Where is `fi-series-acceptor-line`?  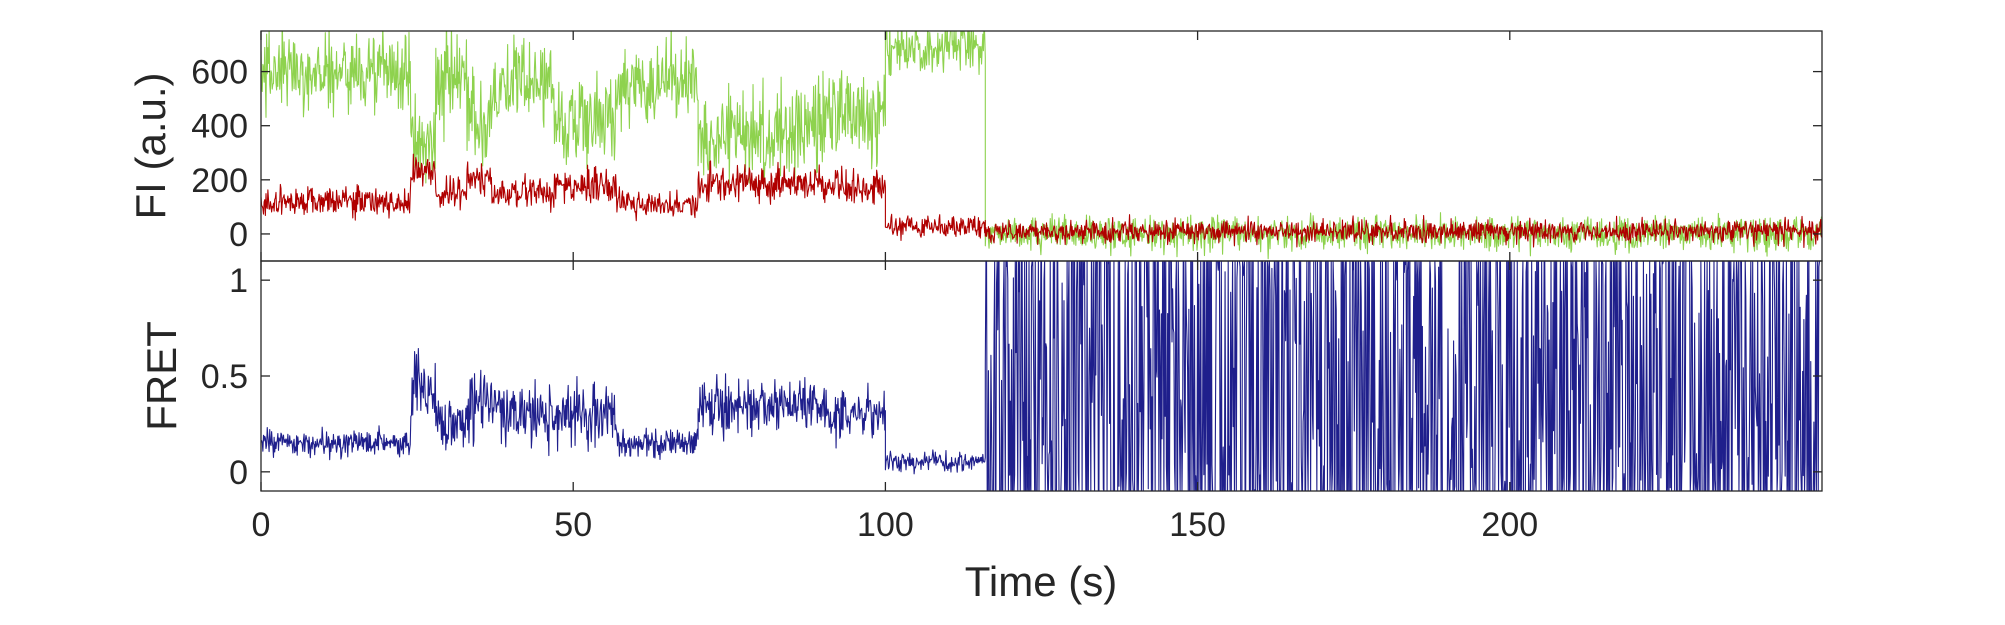 fi-series-acceptor-line is located at coordinates (1041, 200).